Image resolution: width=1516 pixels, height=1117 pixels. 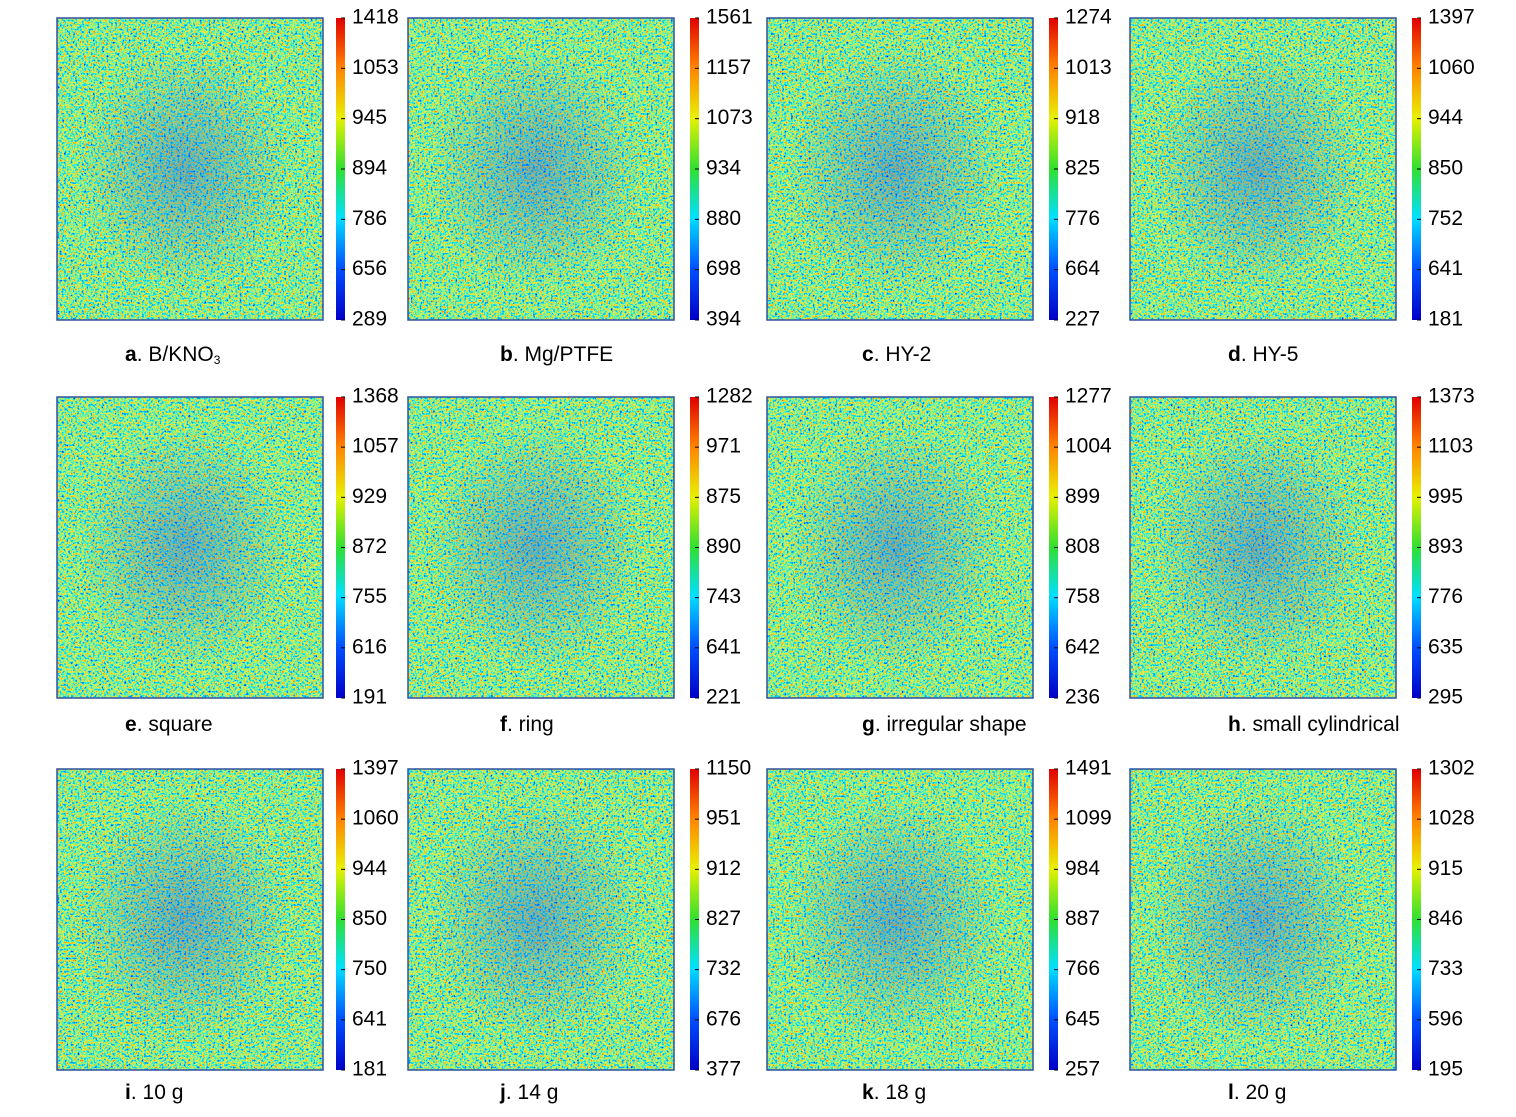 What do you see at coordinates (723, 268) in the screenshot?
I see `colorbar-label: 698` at bounding box center [723, 268].